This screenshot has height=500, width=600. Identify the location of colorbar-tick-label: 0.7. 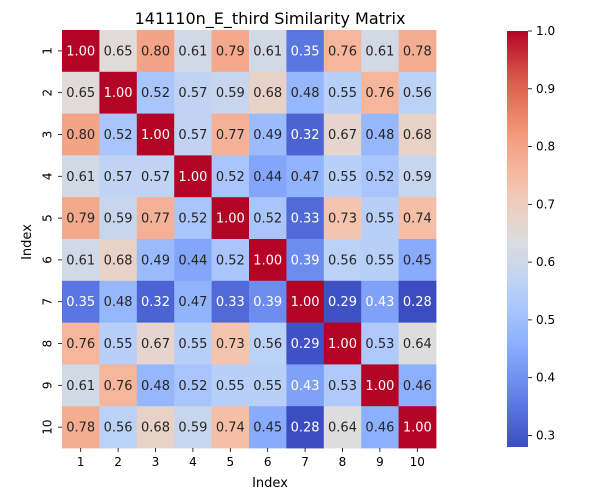
(545, 204).